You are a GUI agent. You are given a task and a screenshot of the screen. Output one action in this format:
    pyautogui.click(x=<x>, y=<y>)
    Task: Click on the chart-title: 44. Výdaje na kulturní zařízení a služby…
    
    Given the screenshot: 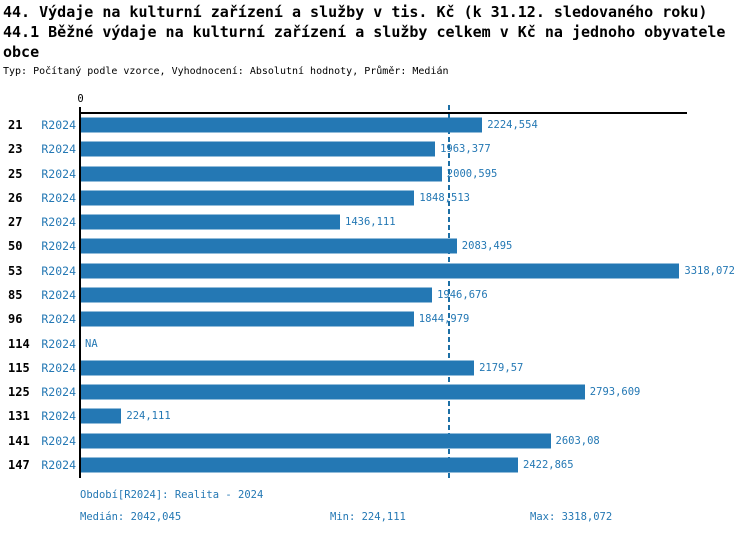 What is the action you would take?
    pyautogui.click(x=375, y=32)
    